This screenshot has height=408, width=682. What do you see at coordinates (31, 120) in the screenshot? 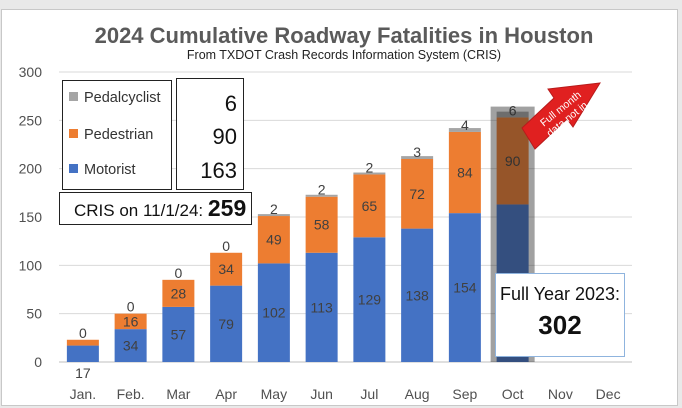
I see `y-tick-label: 250` at bounding box center [31, 120].